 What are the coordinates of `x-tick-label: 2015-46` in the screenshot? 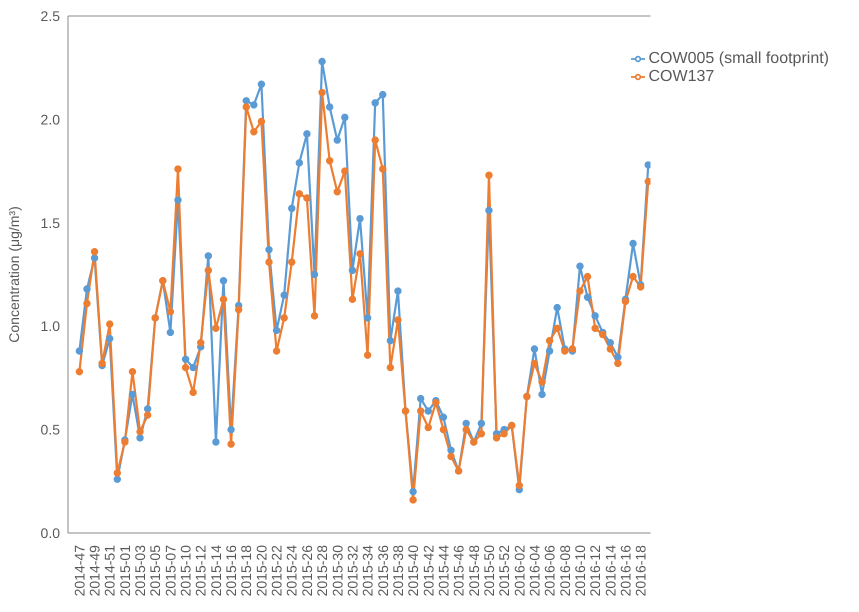 It's located at (458, 570).